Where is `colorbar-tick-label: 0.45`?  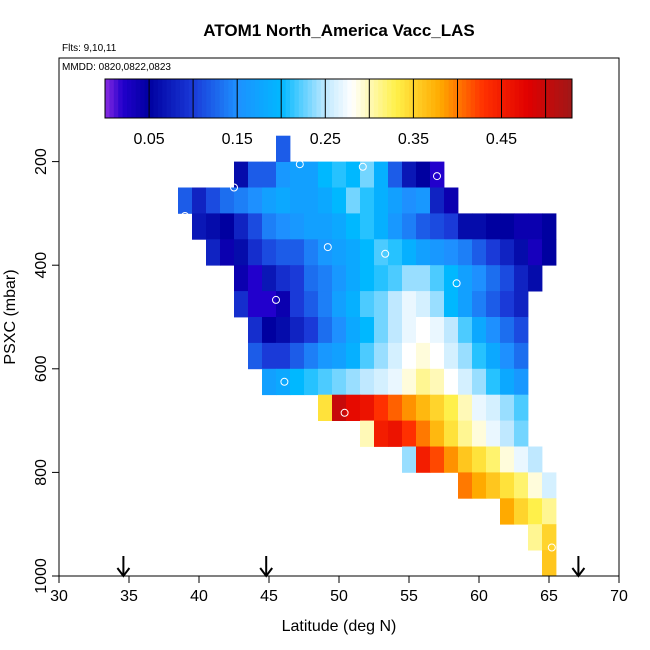
colorbar-tick-label: 0.45 is located at coordinates (501, 139).